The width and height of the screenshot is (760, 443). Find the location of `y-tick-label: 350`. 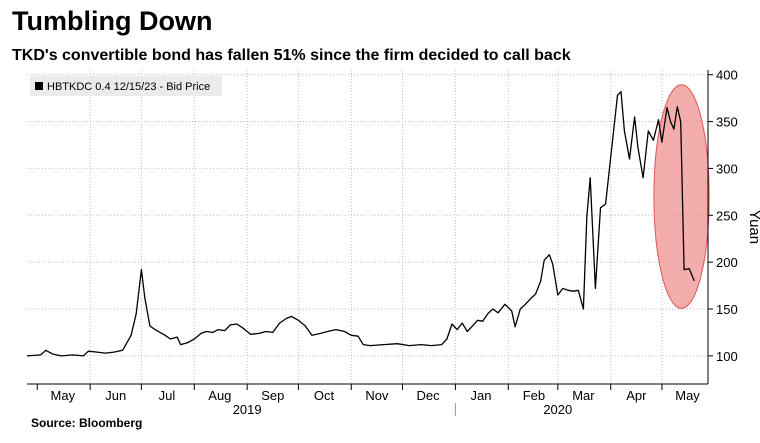

y-tick-label: 350 is located at coordinates (727, 122).